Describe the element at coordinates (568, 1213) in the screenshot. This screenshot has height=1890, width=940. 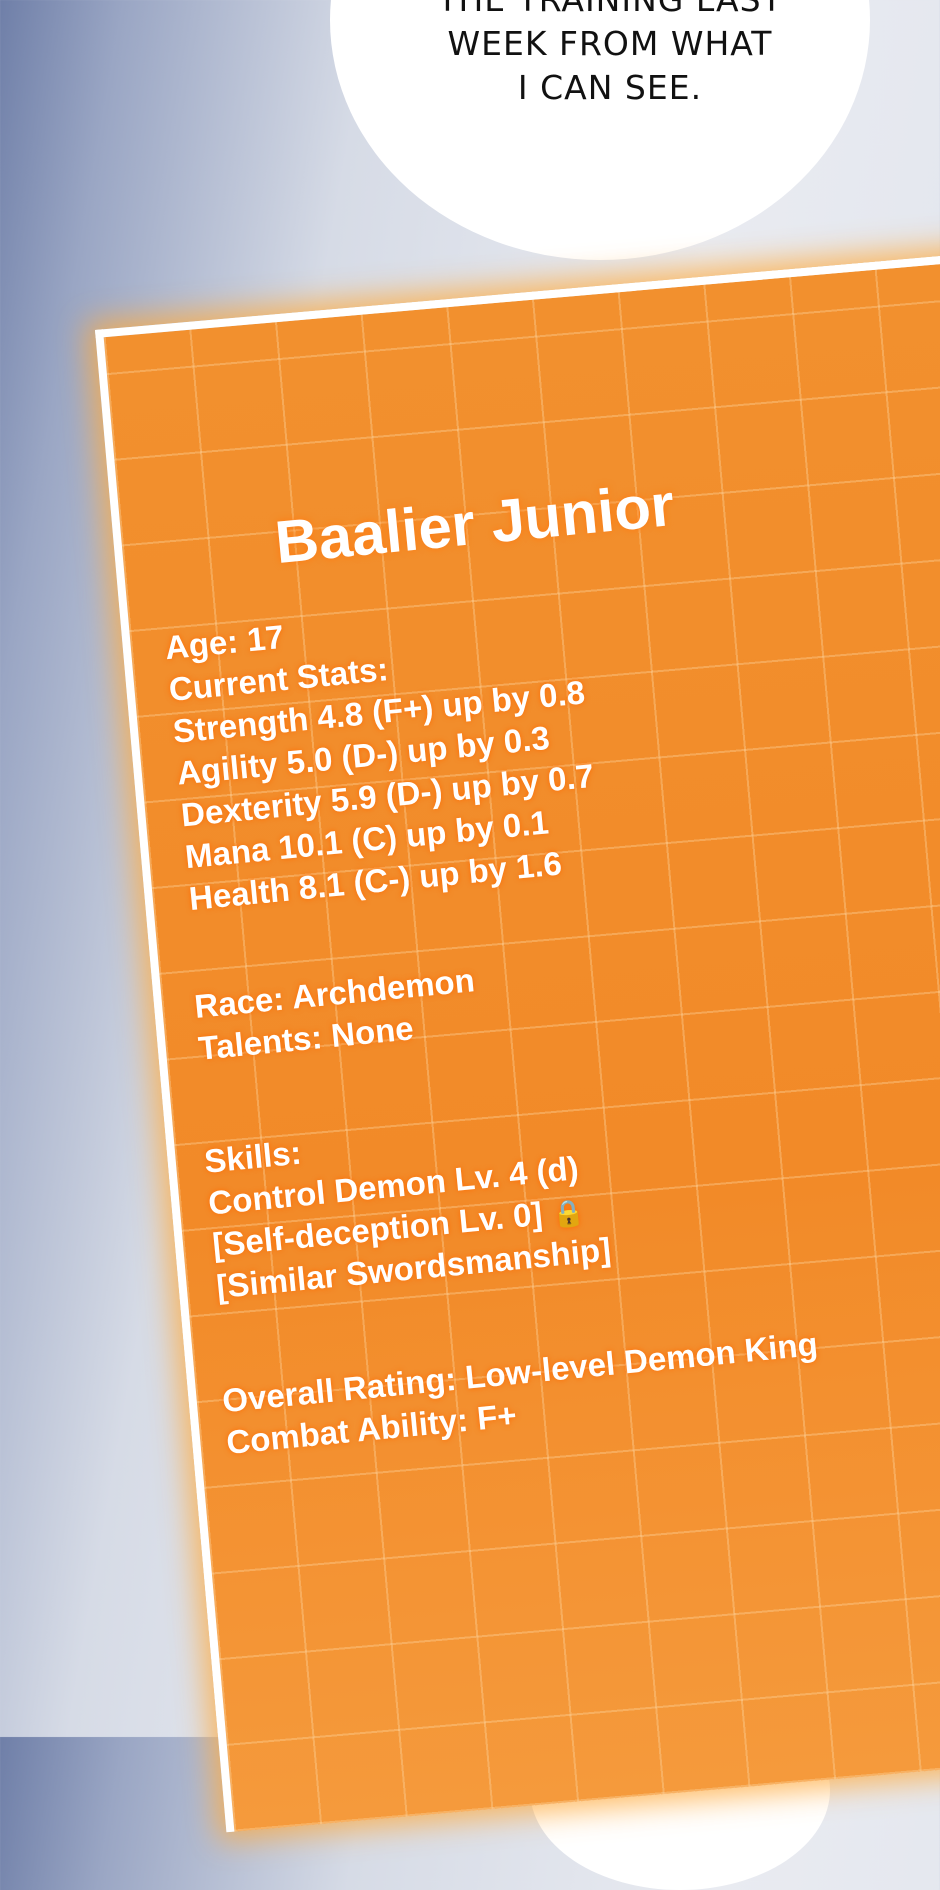
I see `lock-icon: 🔒` at that location.